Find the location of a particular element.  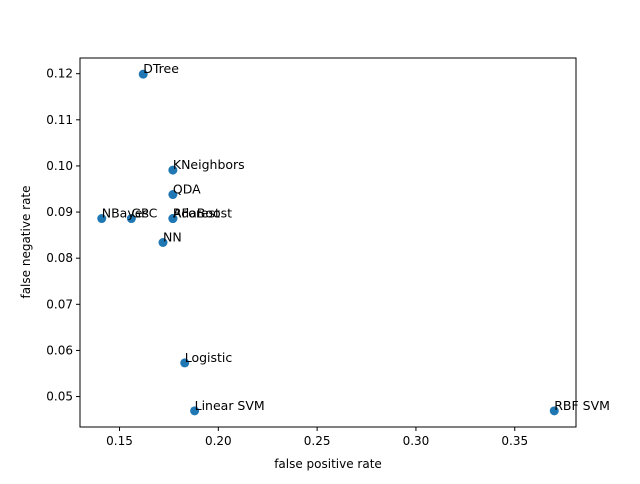

y-tick-label: 0.05 is located at coordinates (59, 397).